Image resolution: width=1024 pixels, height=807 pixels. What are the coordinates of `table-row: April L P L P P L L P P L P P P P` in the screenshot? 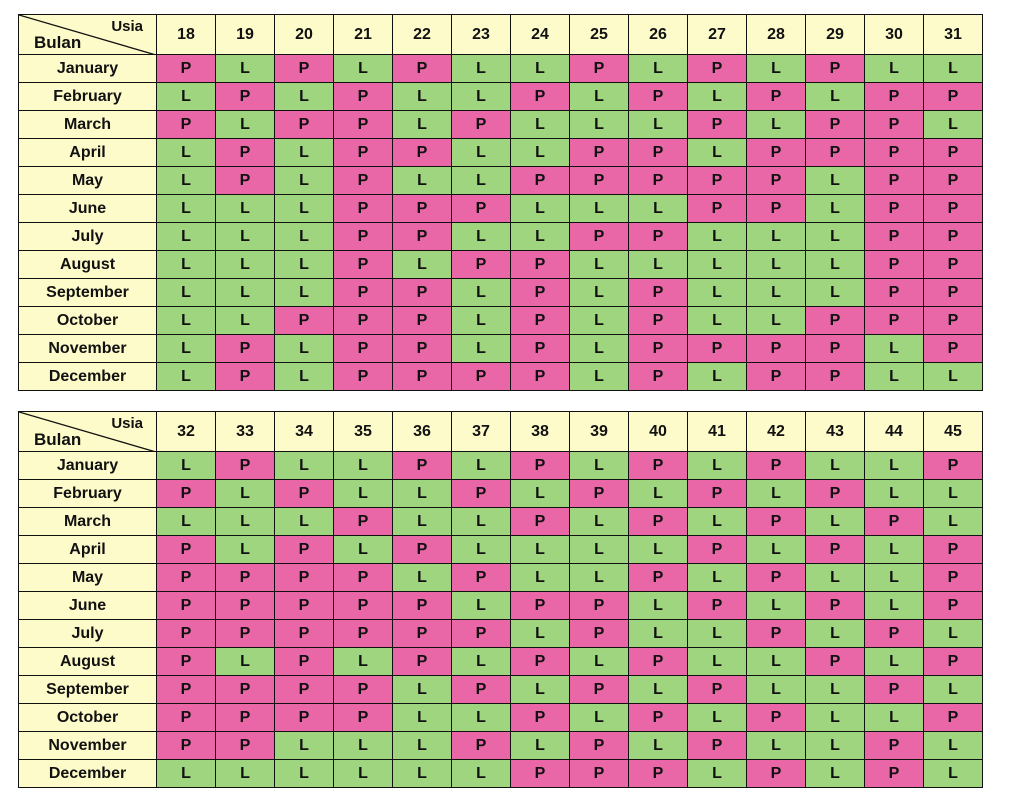 It's located at (500, 152).